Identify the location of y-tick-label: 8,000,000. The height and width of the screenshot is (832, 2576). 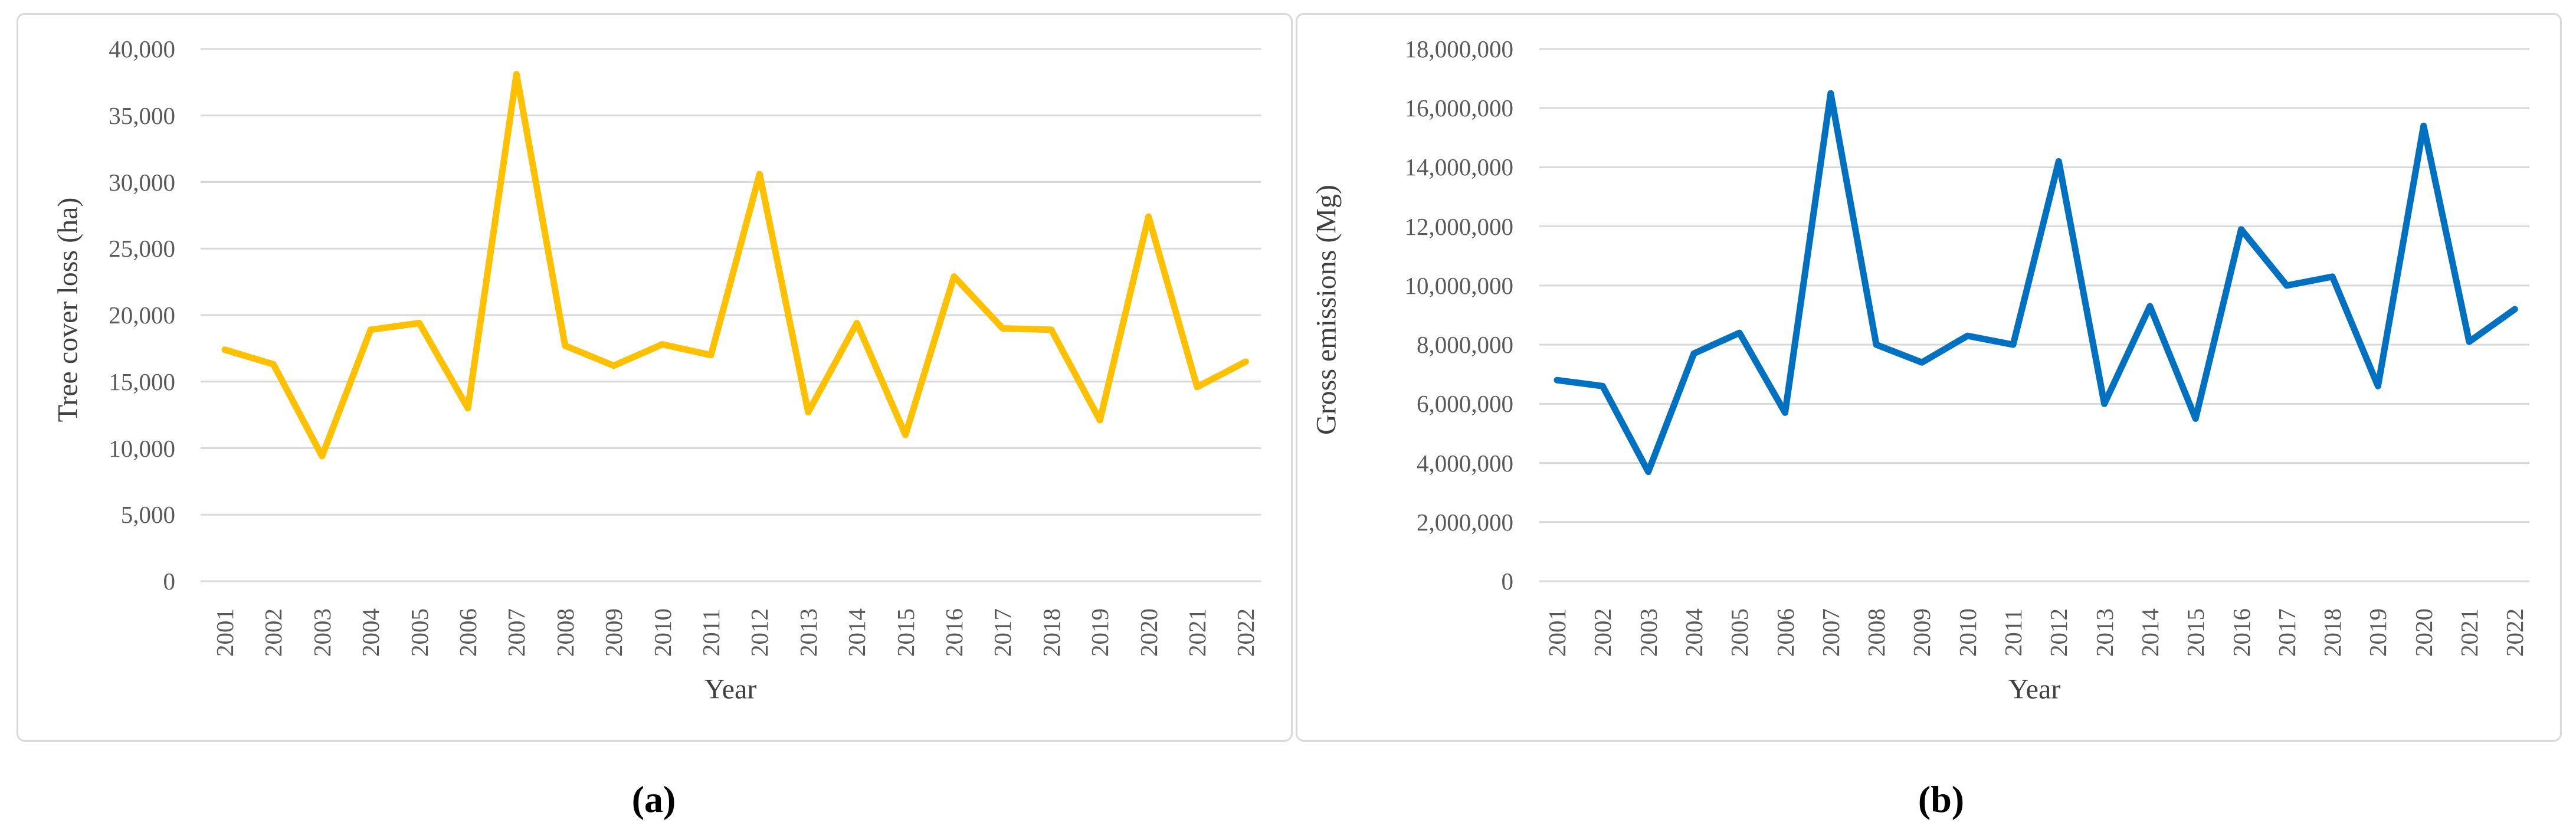
(1465, 345).